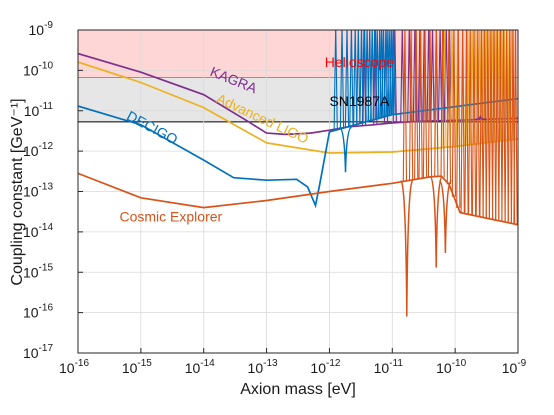 The width and height of the screenshot is (554, 415). I want to click on x-tick-label: 10-9, so click(514, 367).